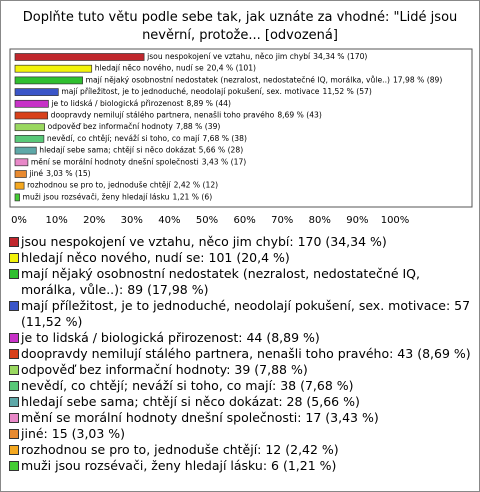 This screenshot has height=492, width=480. I want to click on x-tick-label: 20%, so click(94, 220).